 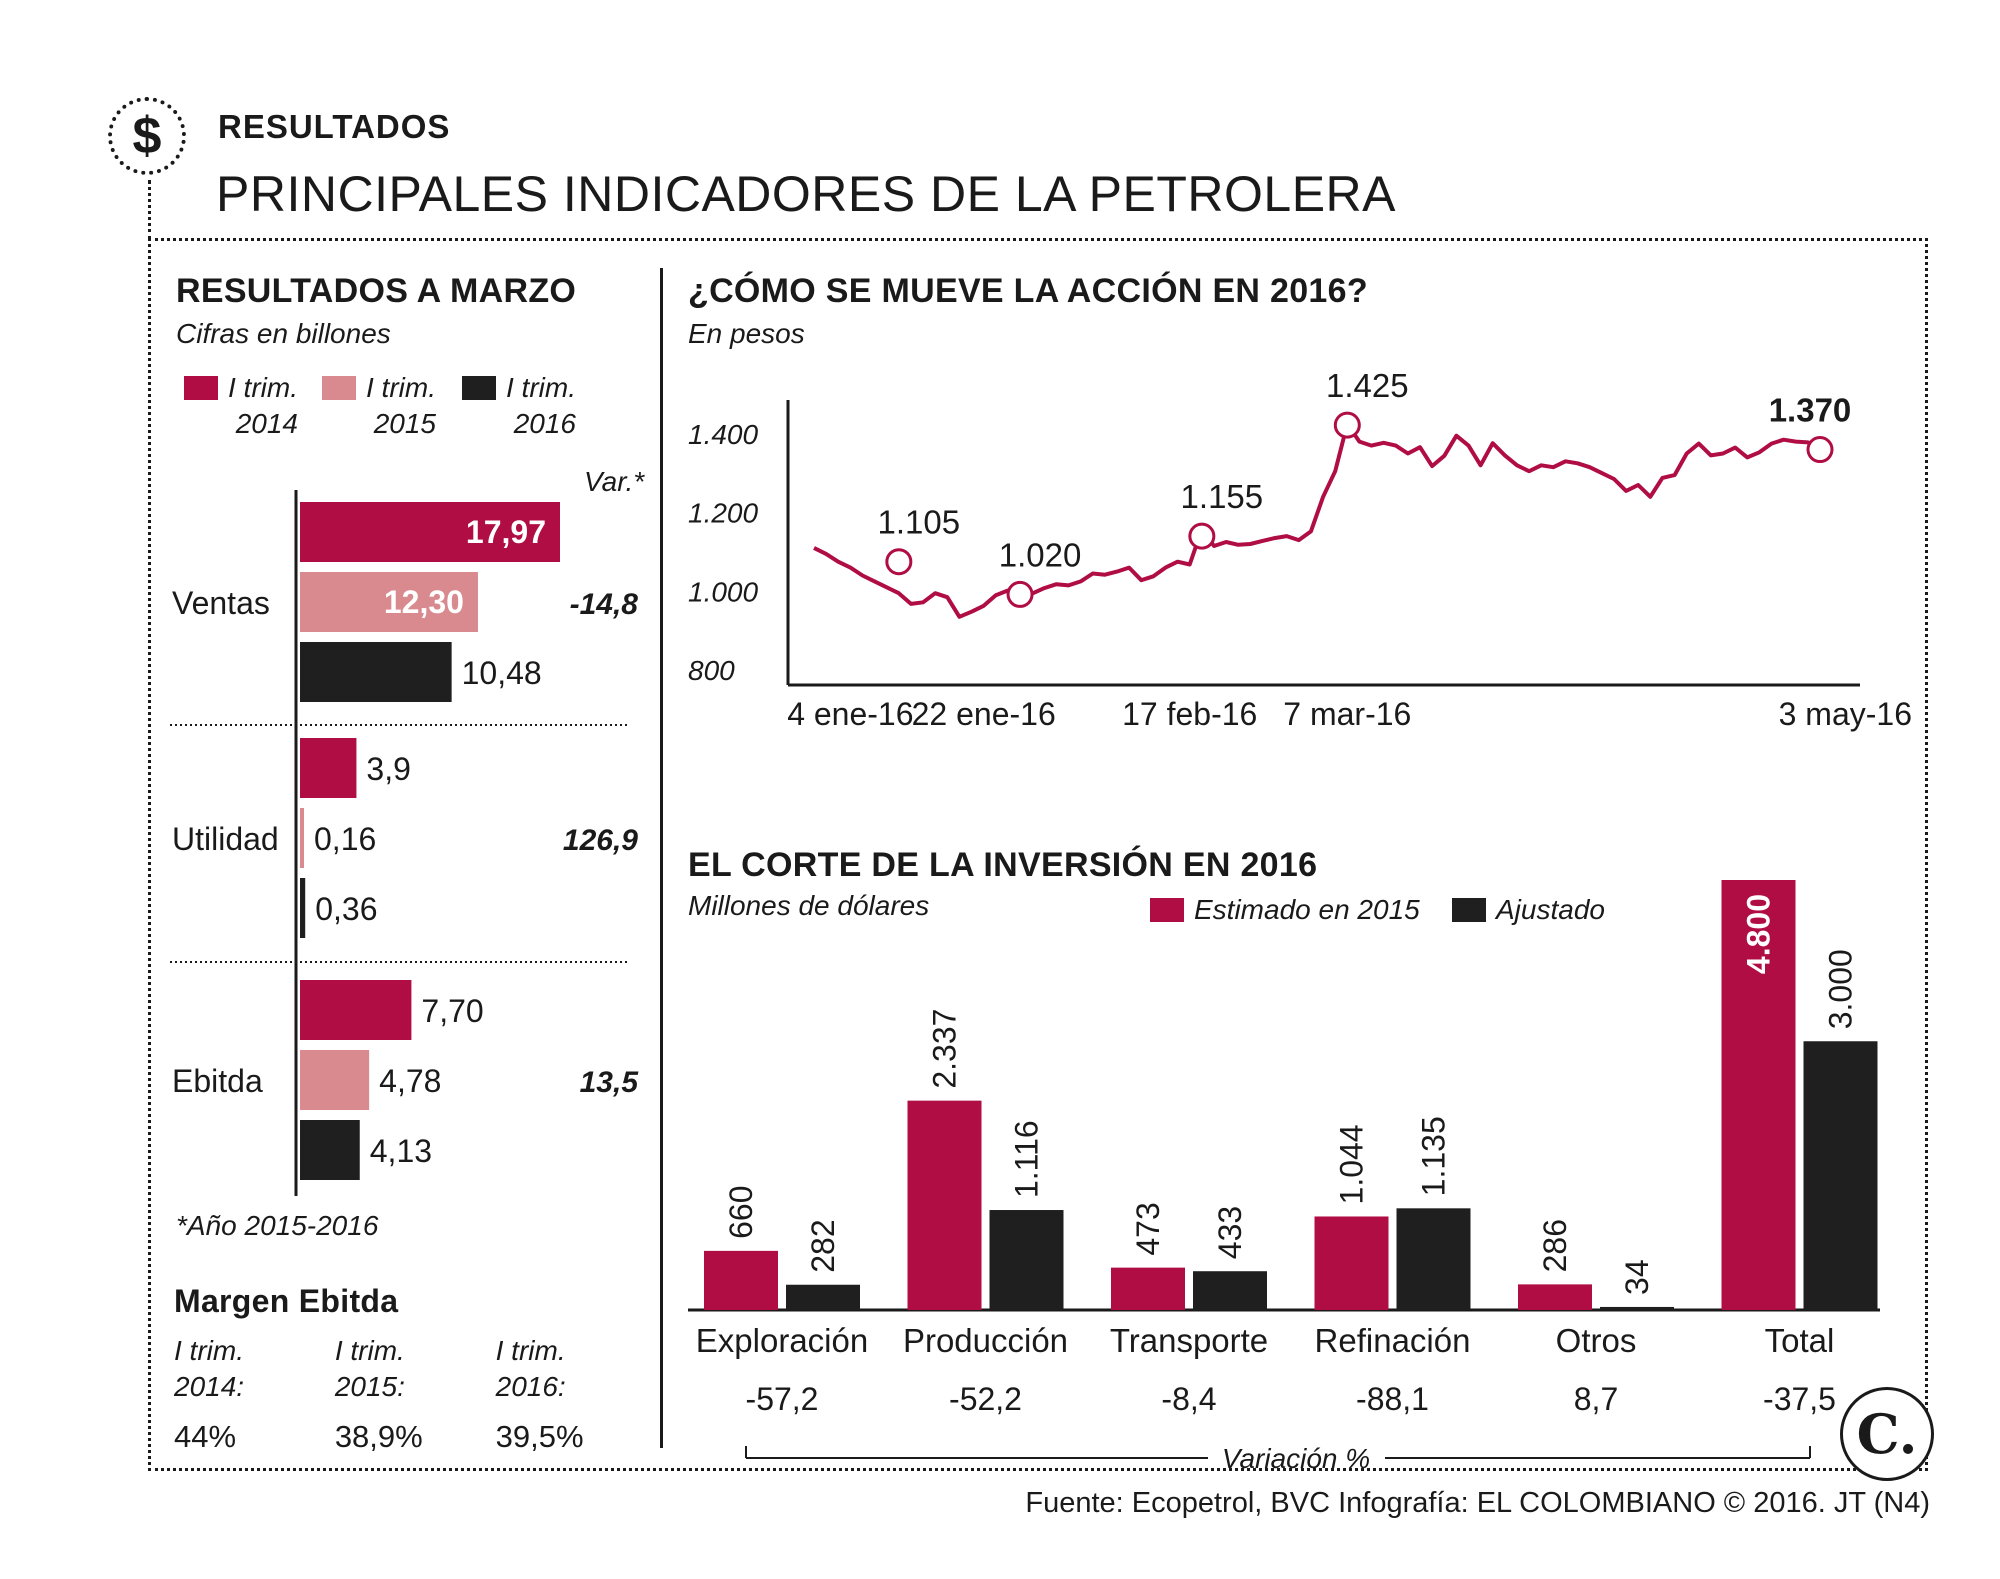 I want to click on investment-title: EL CORTE DE LA INVERSIÓN EN 2016, so click(x=1003, y=865).